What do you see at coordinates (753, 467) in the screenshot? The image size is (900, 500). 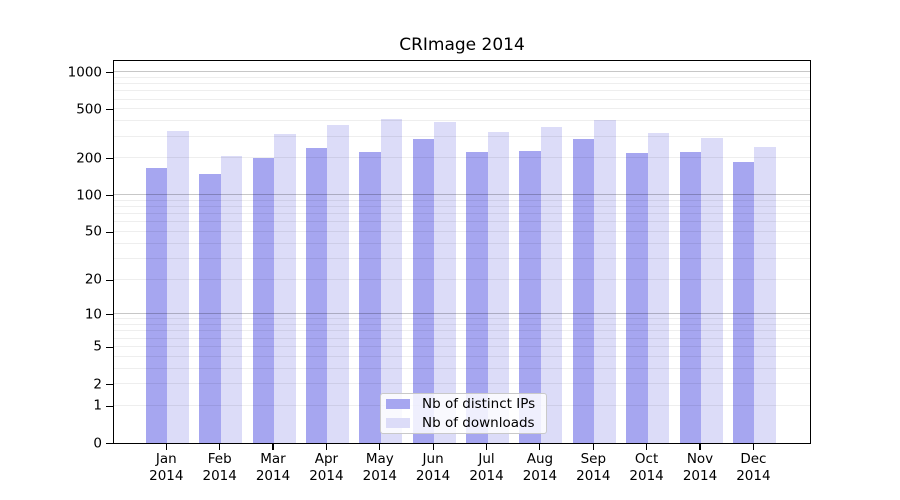 I see `x-tick-label: Dec 2014` at bounding box center [753, 467].